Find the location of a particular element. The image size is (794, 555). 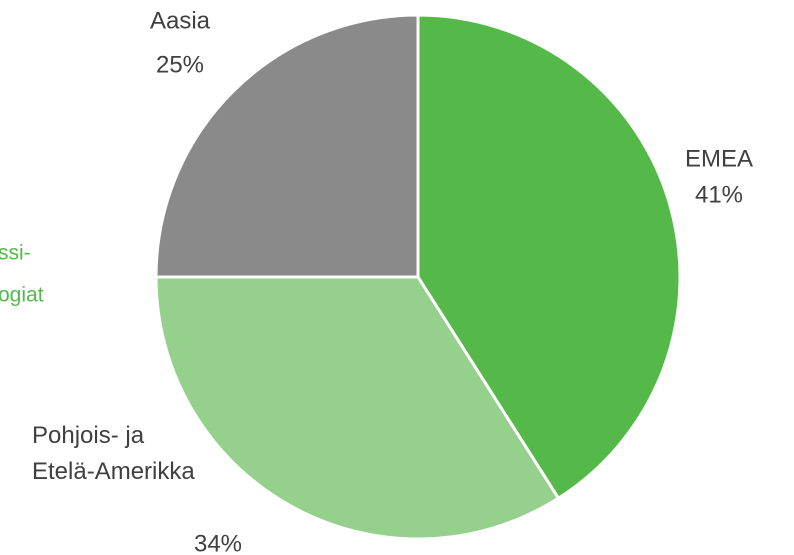

annotation: ssi- is located at coordinates (15, 253).